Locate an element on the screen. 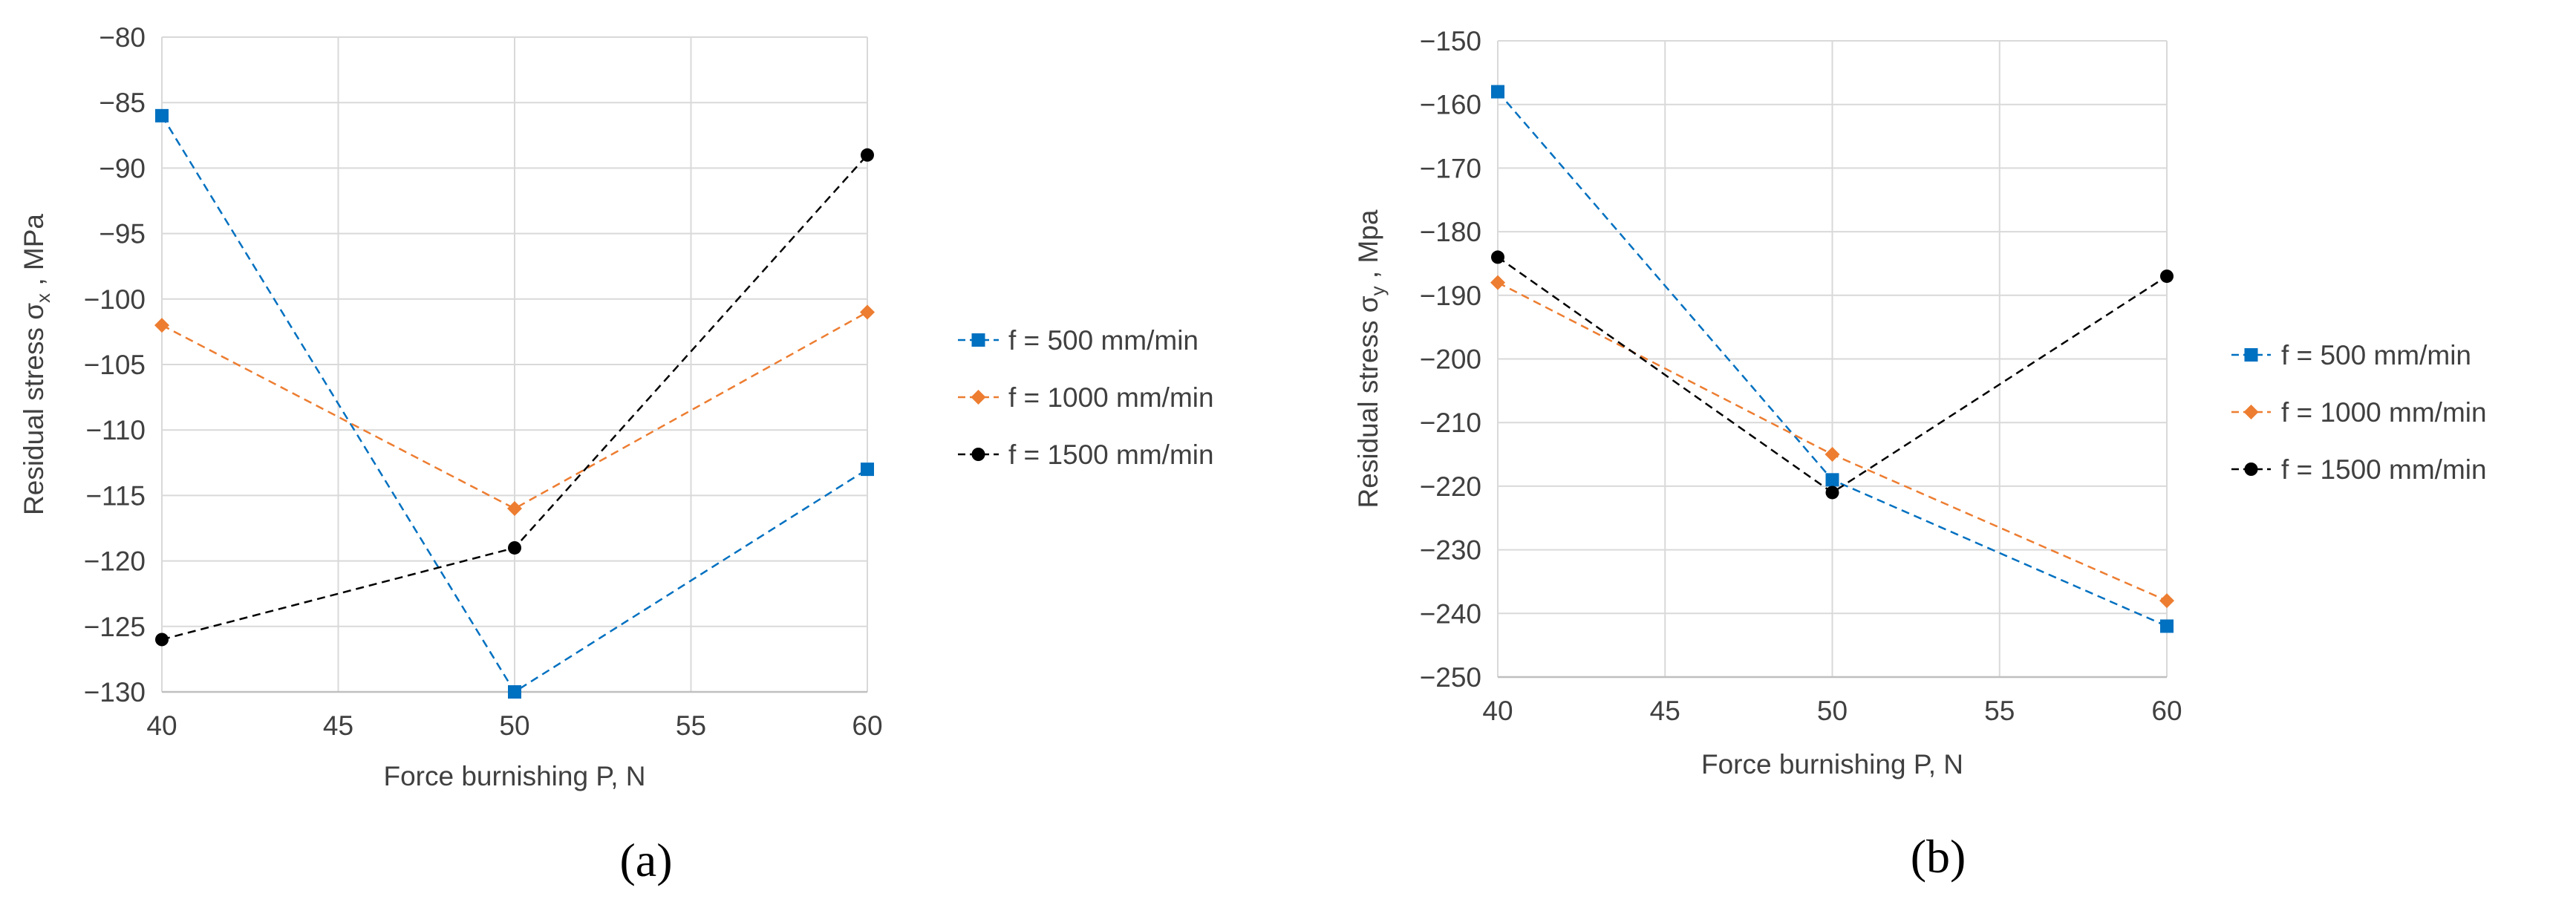 The image size is (2576, 902). y-tick-label: −120 is located at coordinates (115, 561).